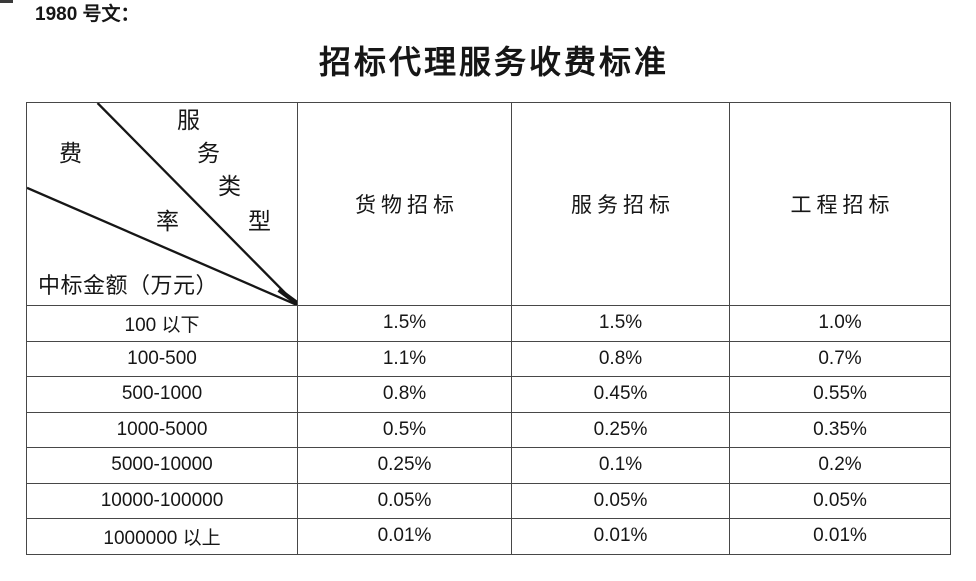 The height and width of the screenshot is (581, 976). I want to click on table-row: 5000-10000 0.25% 0.1% 0.2%, so click(488, 465).